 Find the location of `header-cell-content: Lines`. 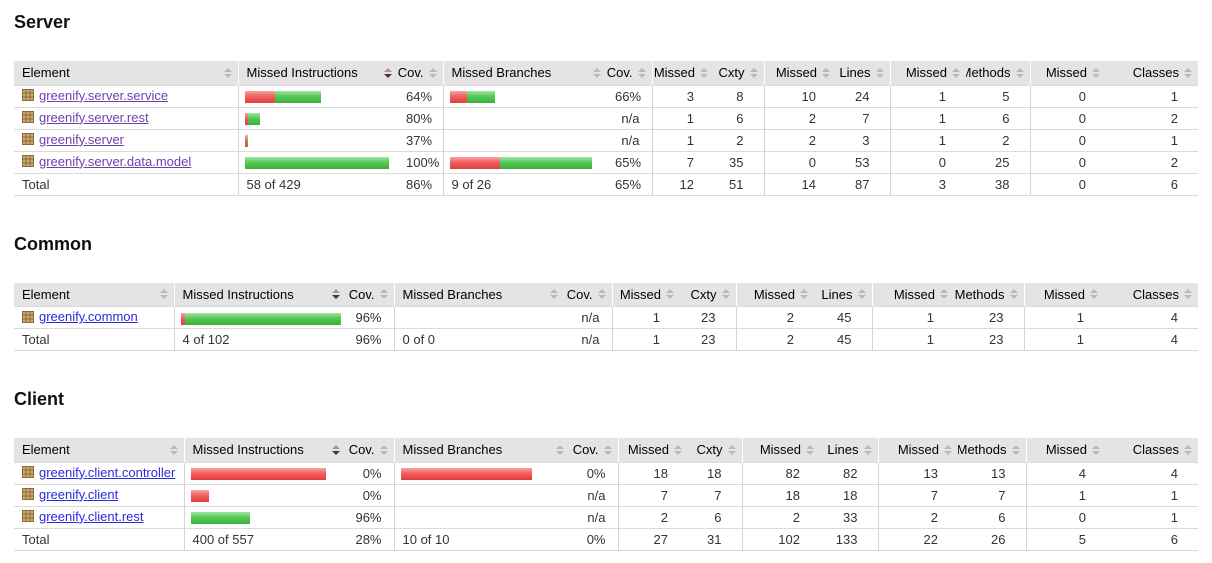

header-cell-content: Lines is located at coordinates (843, 295).